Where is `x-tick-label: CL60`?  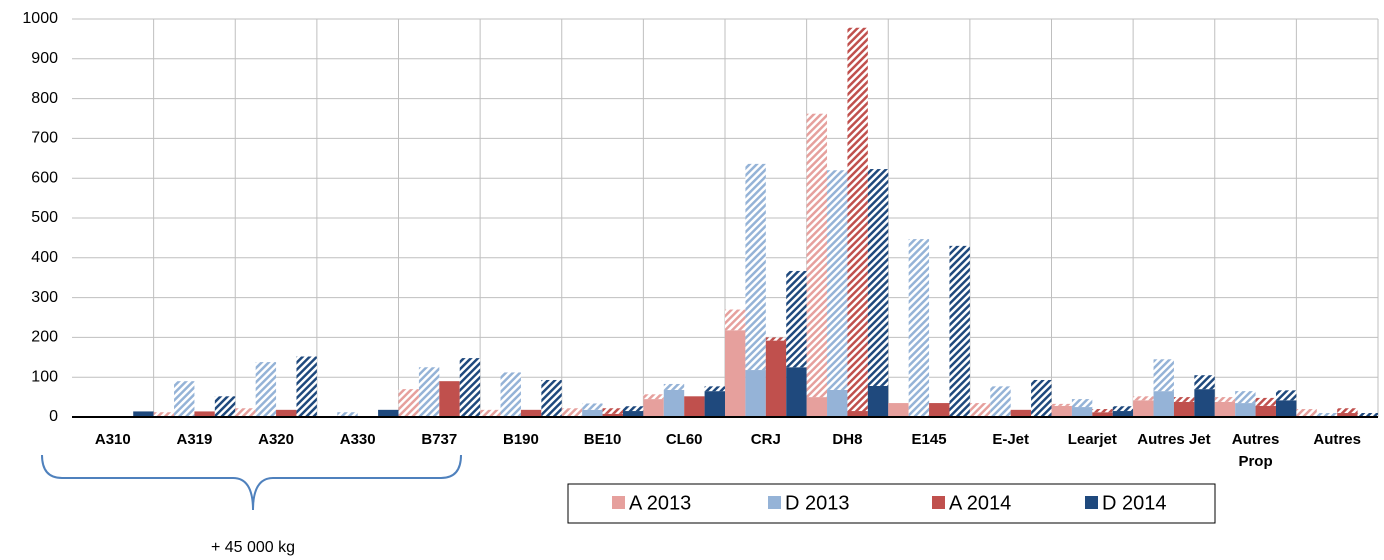
x-tick-label: CL60 is located at coordinates (684, 439).